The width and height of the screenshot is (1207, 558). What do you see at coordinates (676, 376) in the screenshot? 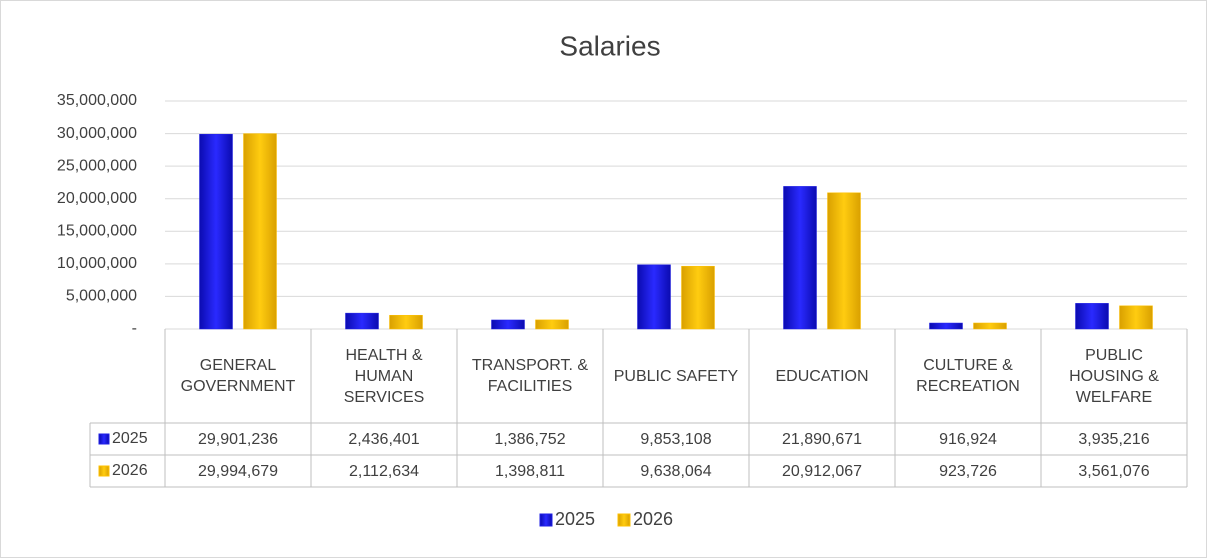
I see `category-label: PUBLIC SAFETY` at bounding box center [676, 376].